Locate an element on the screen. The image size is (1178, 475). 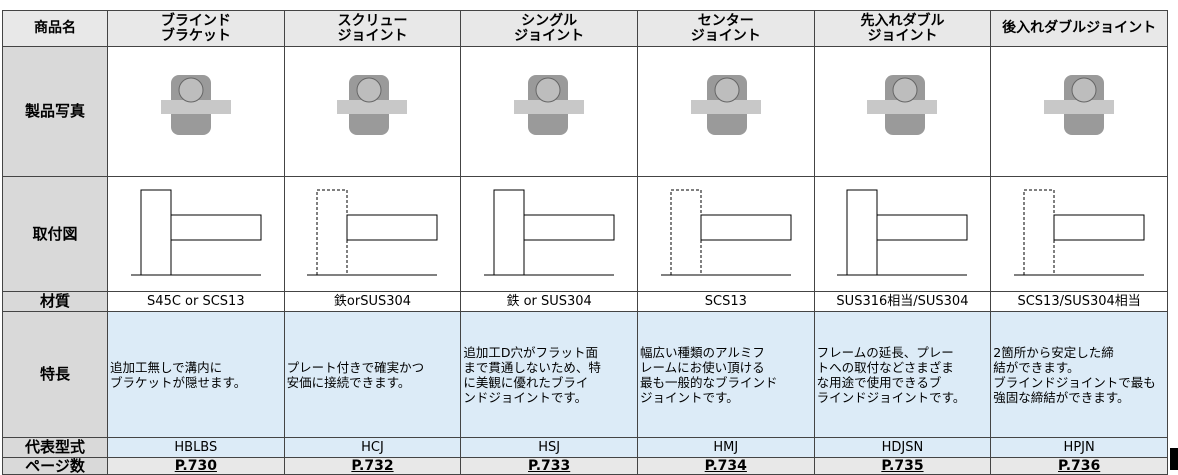
cell: SCS13 is located at coordinates (725, 301).